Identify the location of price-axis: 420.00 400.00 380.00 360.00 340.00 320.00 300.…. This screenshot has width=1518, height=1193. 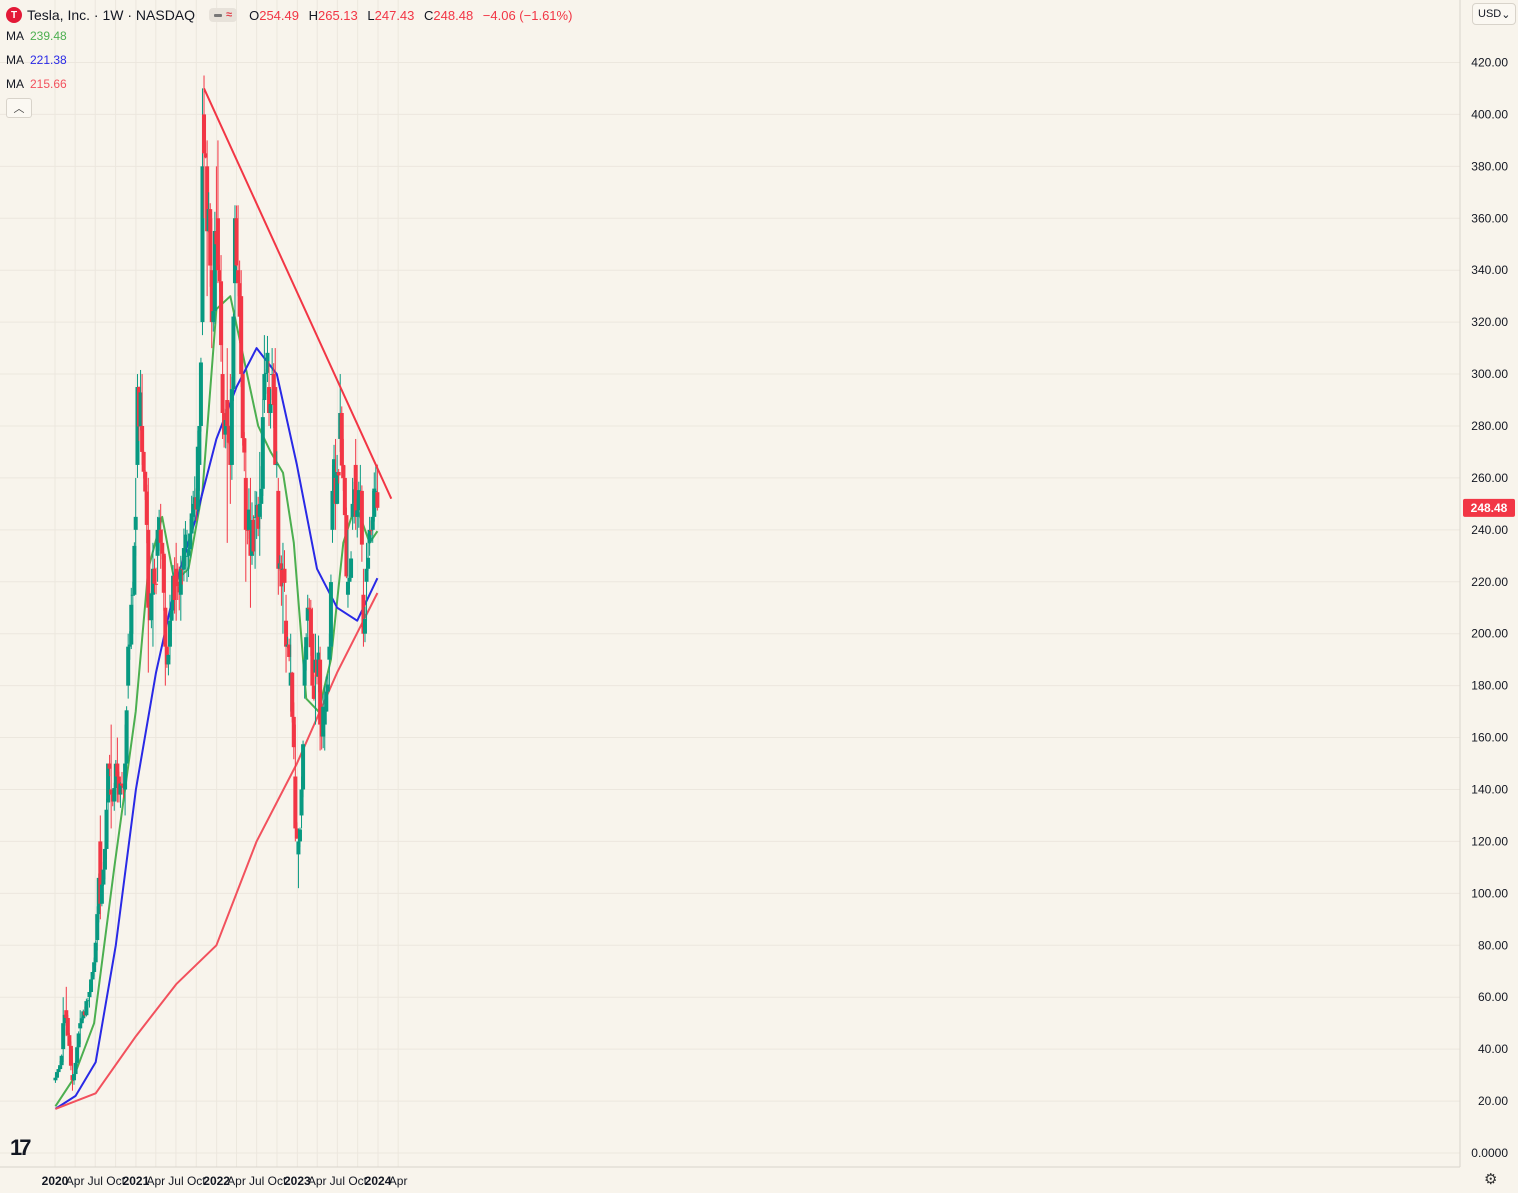
(1483, 583).